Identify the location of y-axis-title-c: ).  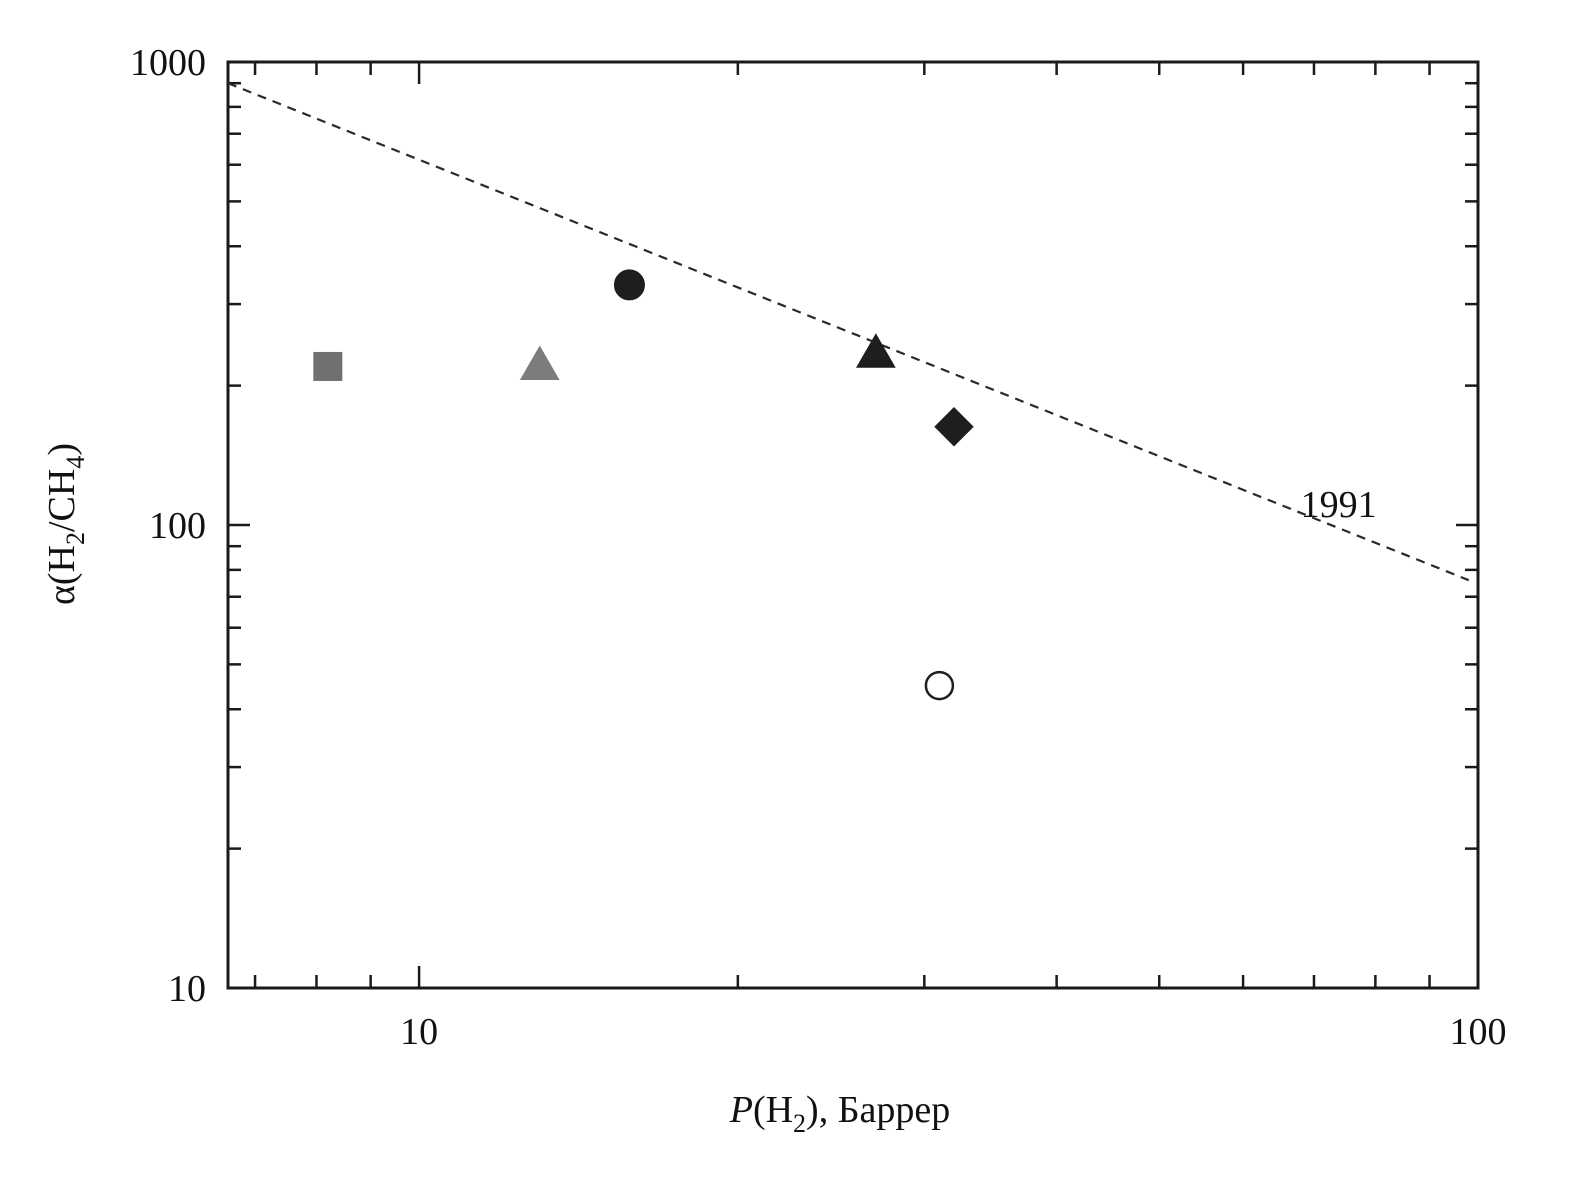
(62, 449).